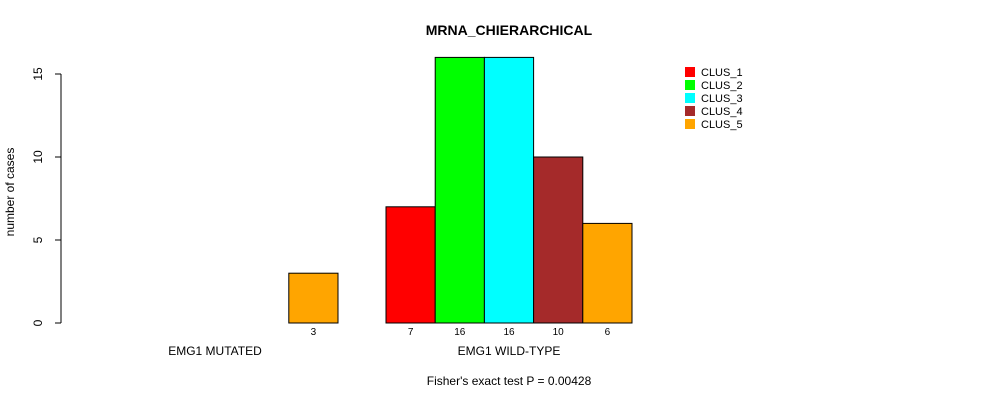 The height and width of the screenshot is (400, 990). Describe the element at coordinates (722, 125) in the screenshot. I see `legend-label: CLUS_5` at that location.